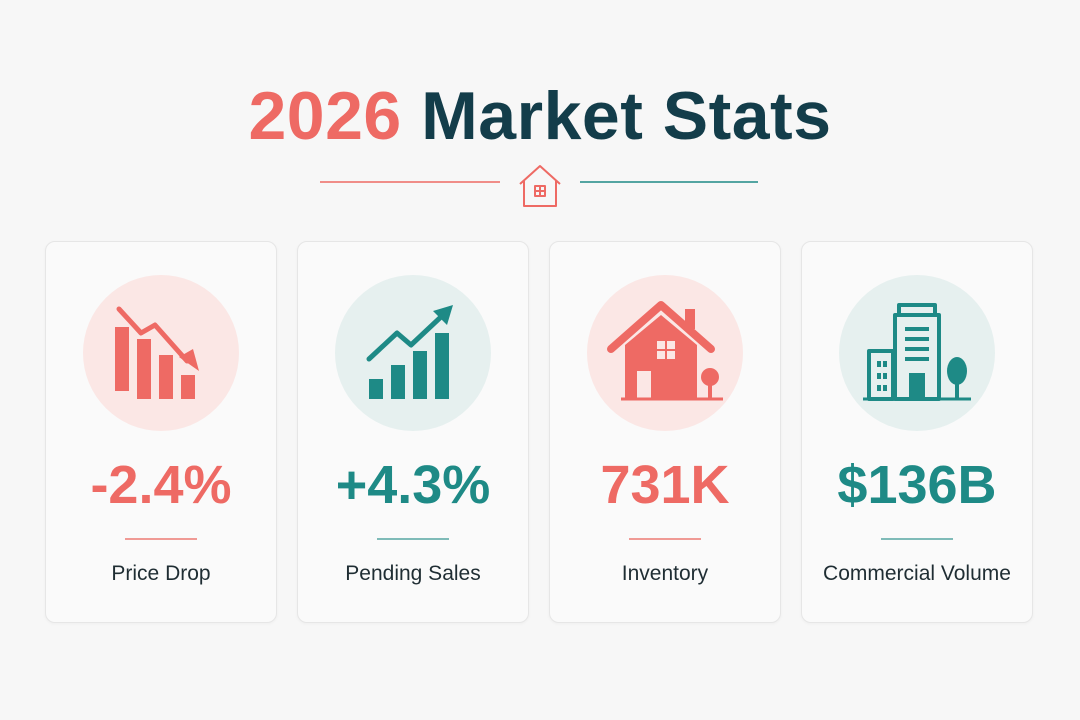  What do you see at coordinates (917, 432) in the screenshot?
I see `stat-card-commercial-volume: $136B Commercial Volume` at bounding box center [917, 432].